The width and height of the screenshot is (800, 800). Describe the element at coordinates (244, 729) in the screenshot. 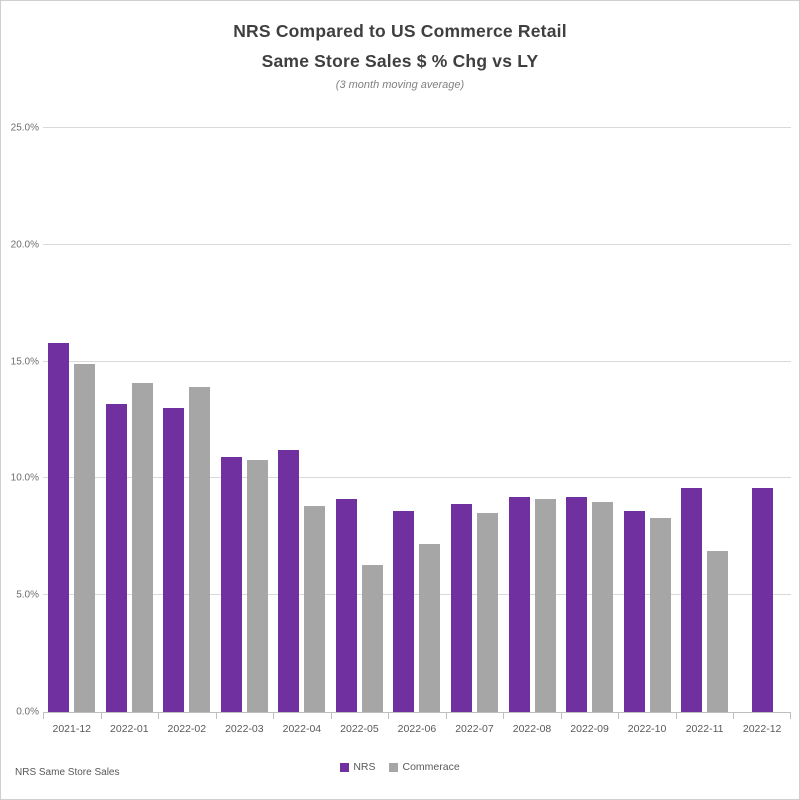

I see `x-tick-label-2022-03: 2022-03` at that location.